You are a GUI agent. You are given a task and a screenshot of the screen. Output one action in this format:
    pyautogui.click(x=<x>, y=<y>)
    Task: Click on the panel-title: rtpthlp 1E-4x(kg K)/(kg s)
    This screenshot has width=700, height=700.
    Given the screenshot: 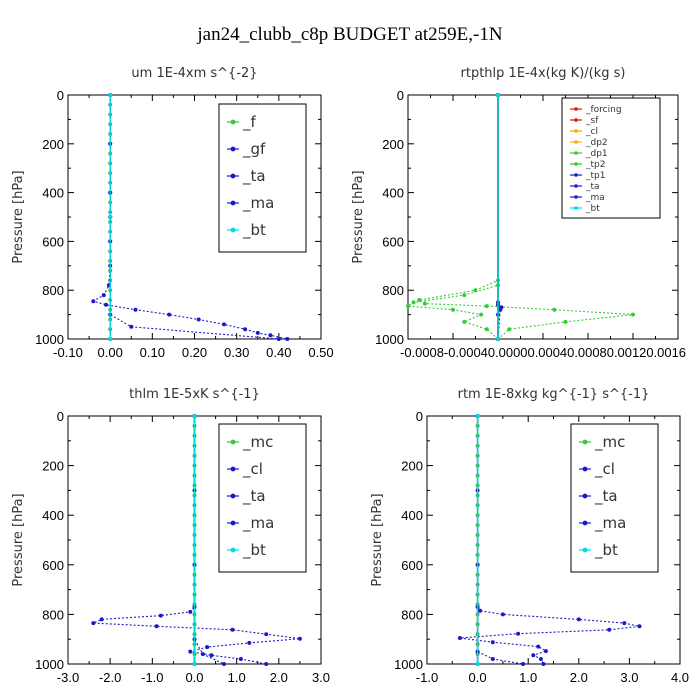 What is the action you would take?
    pyautogui.click(x=543, y=73)
    